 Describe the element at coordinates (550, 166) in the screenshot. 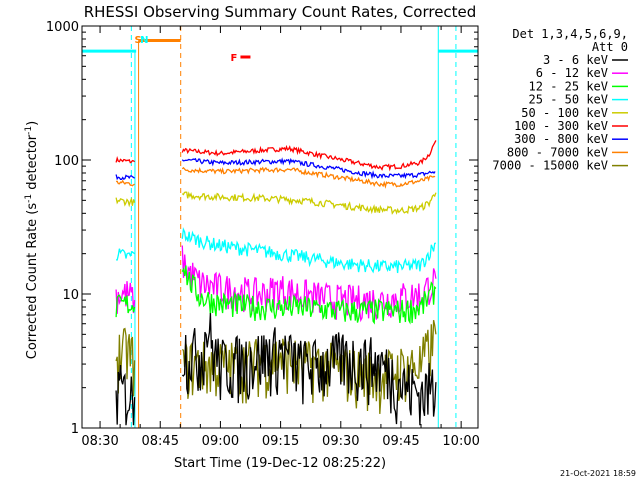

I see `legend-label: 7000 - 15000 keV` at that location.